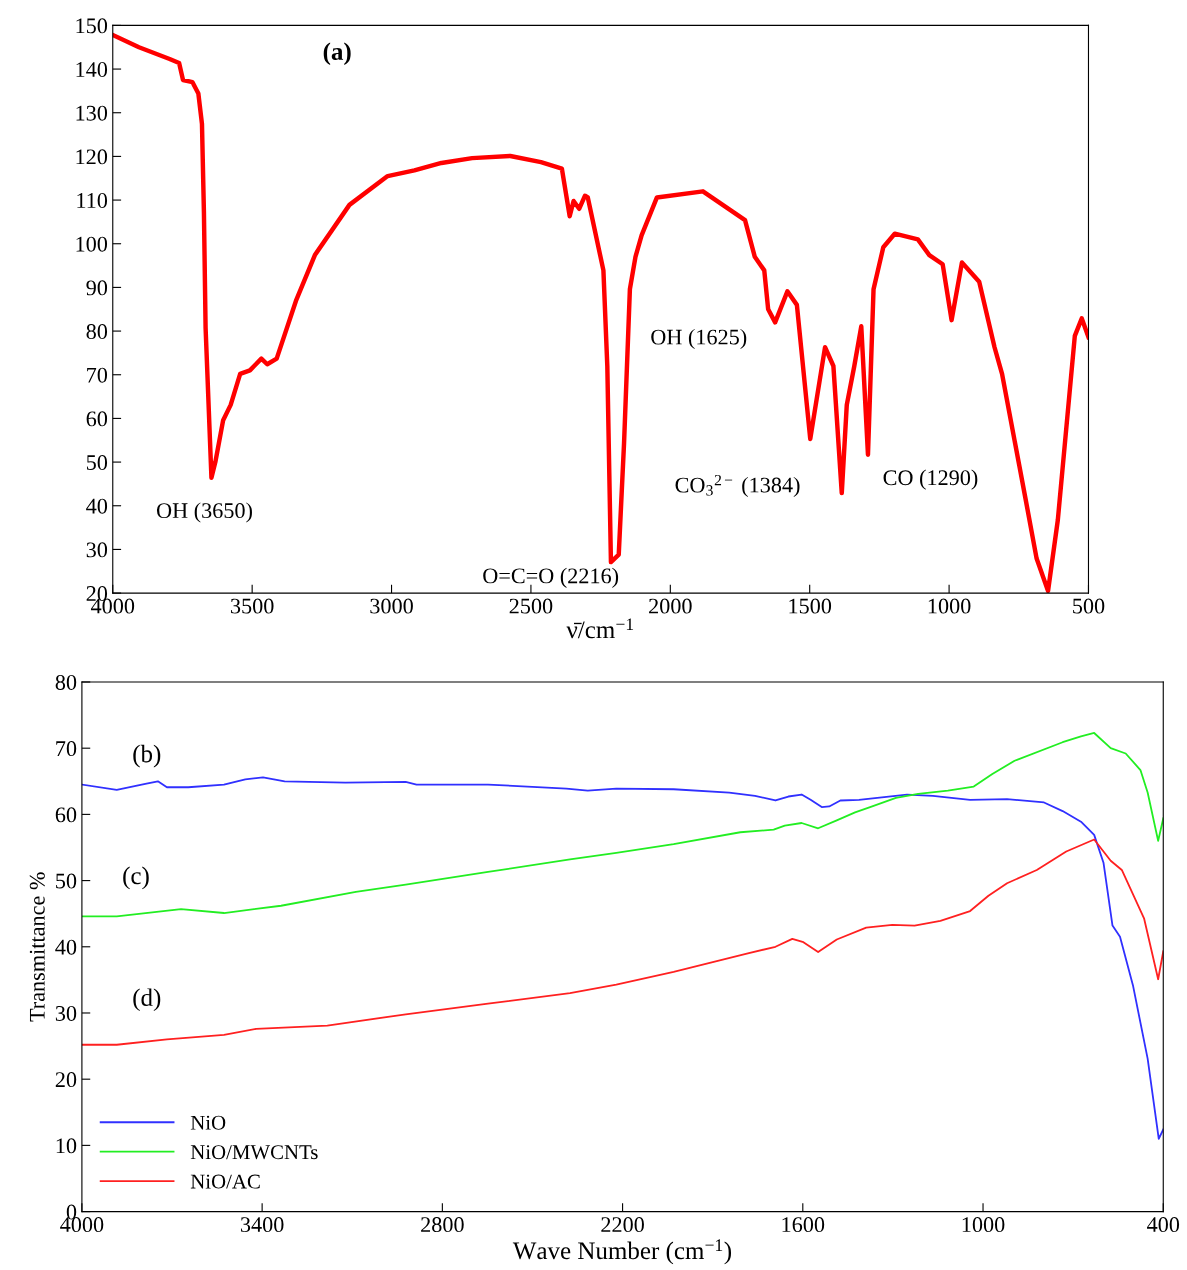  I want to click on y-tick-label: 140, so click(92, 69).